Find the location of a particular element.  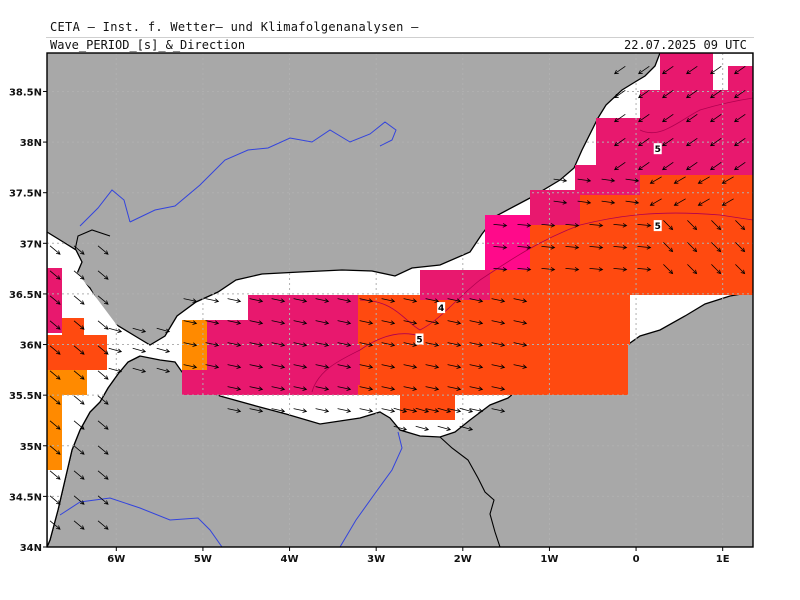

contour-labels: 4 5 5 5 is located at coordinates (538, 244).